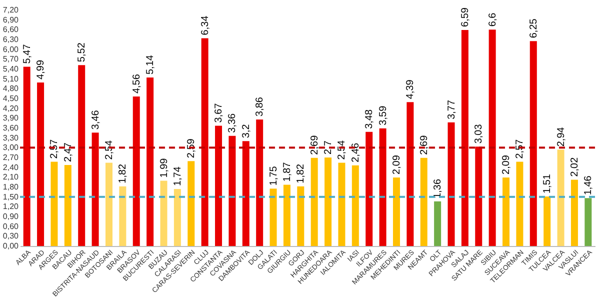  I want to click on y-tick-label: 4,50, so click(11, 98).